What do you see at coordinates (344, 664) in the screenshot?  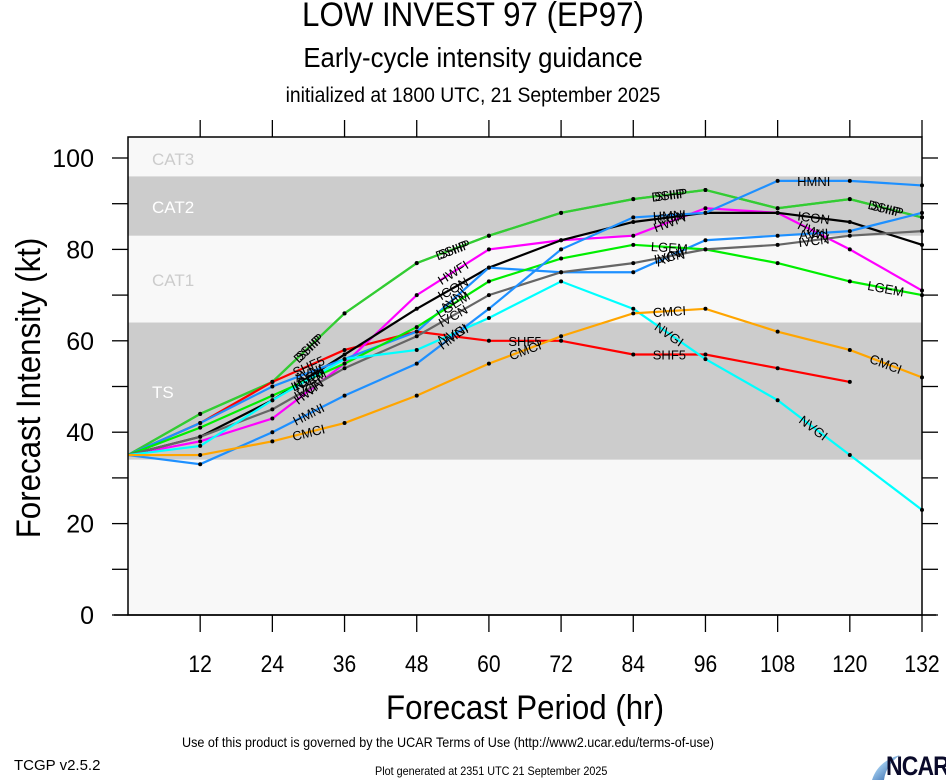 I see `x-tick-label: 36` at bounding box center [344, 664].